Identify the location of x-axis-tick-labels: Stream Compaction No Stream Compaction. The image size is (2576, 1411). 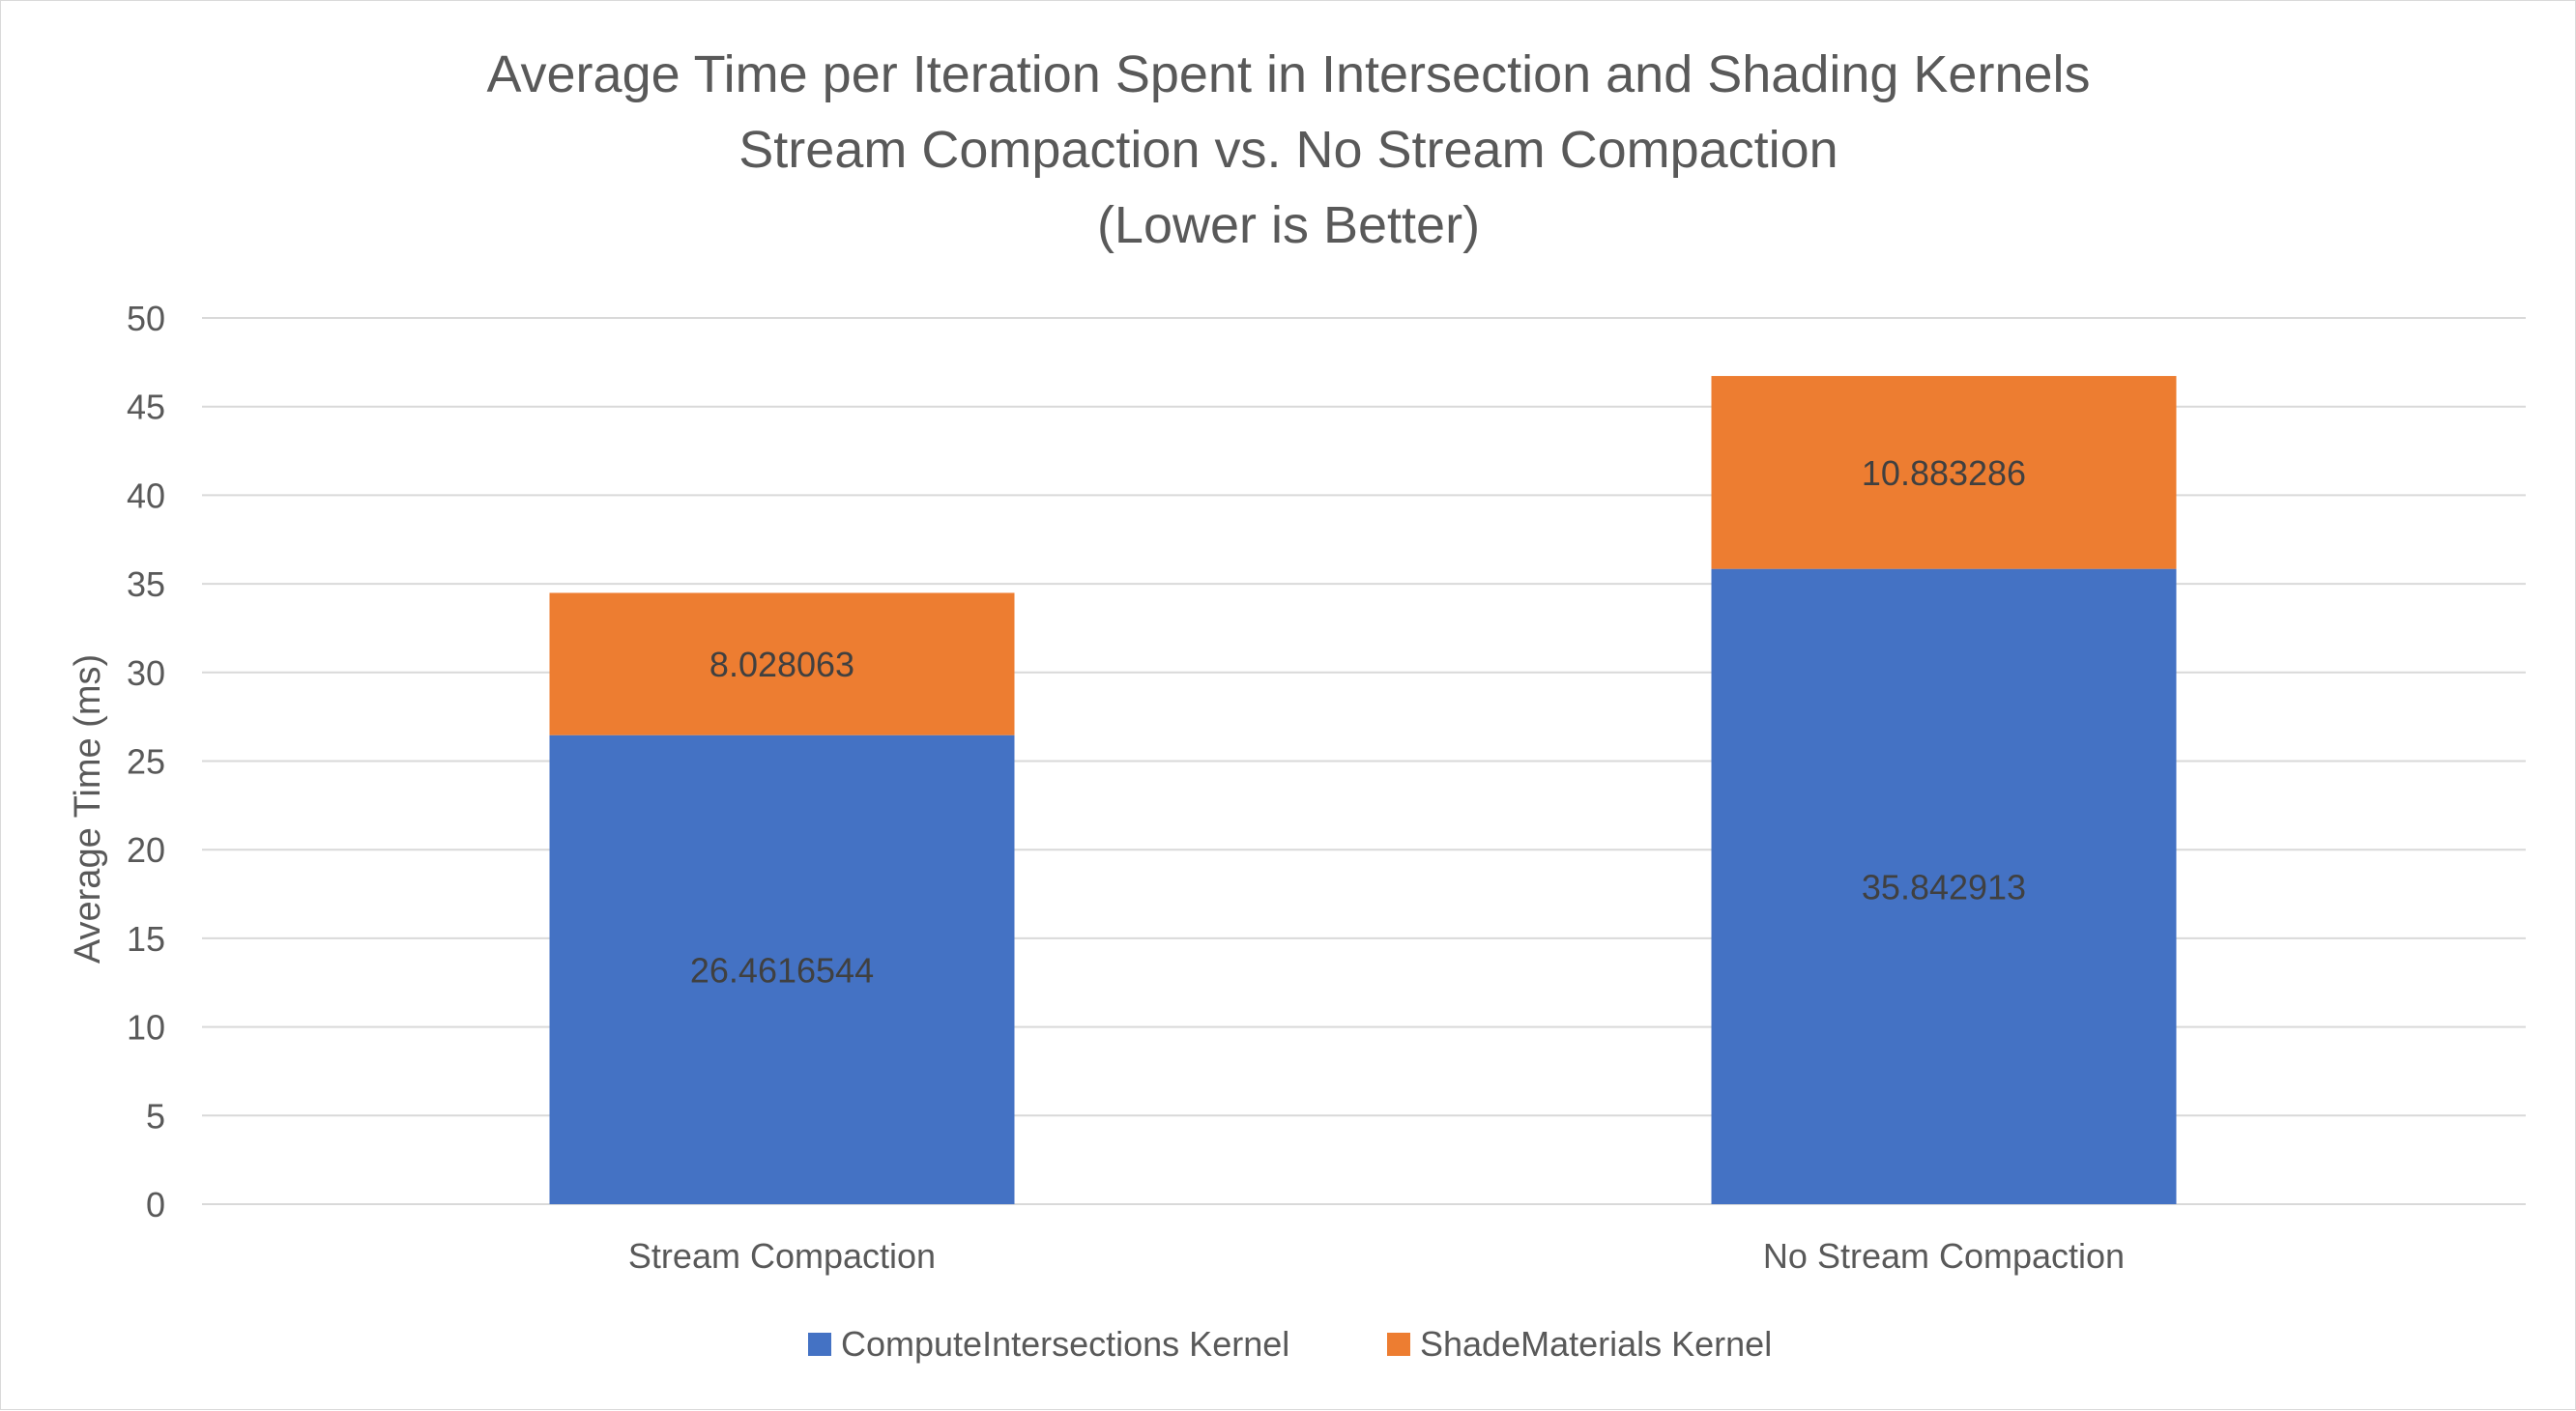
(1377, 1256).